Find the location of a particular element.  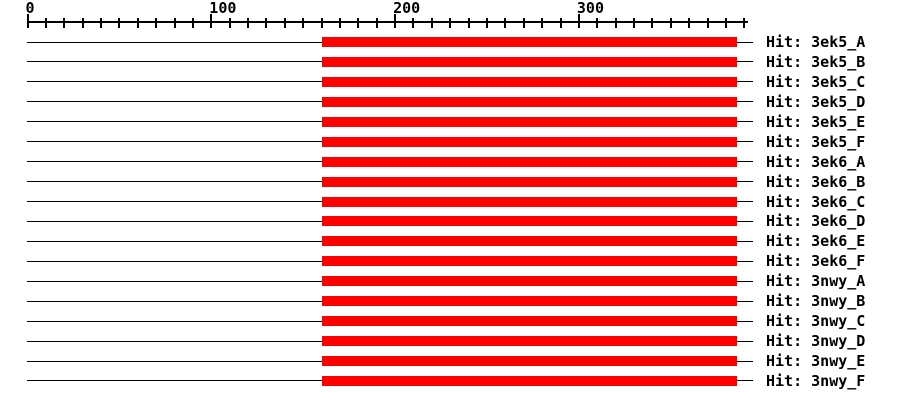

hit-row: Hit: 3ek5_A is located at coordinates (450, 42).